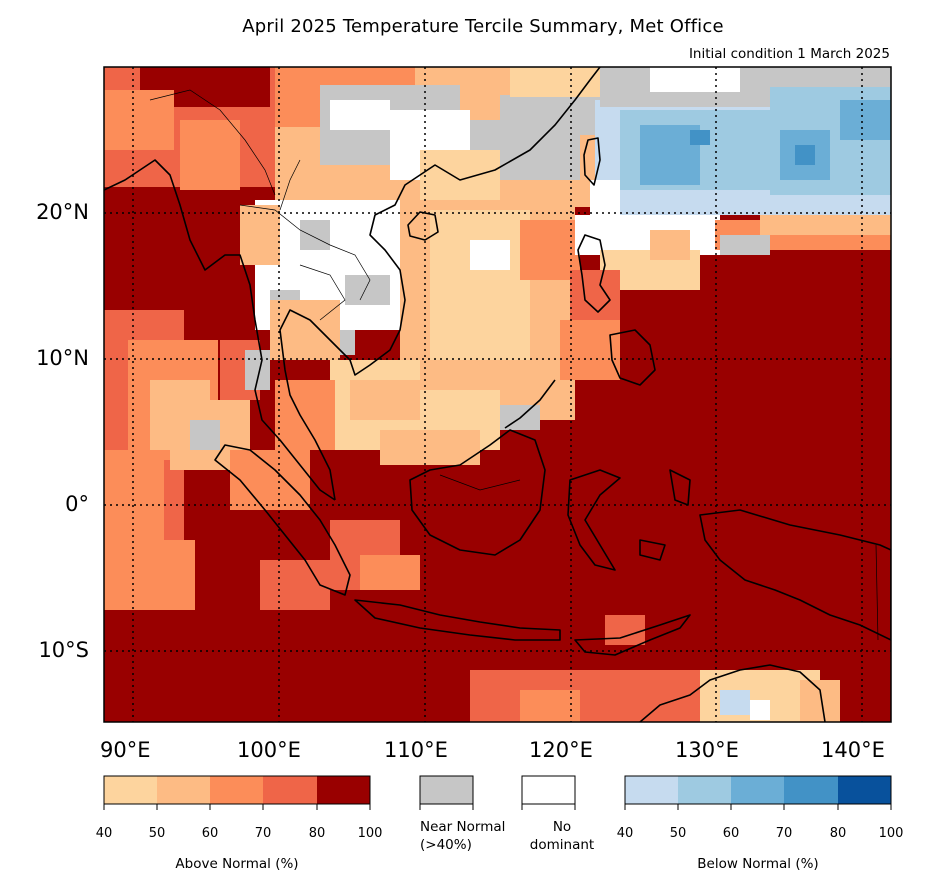 The height and width of the screenshot is (893, 926). Describe the element at coordinates (157, 833) in the screenshot. I see `above-tick-50: 50` at that location.